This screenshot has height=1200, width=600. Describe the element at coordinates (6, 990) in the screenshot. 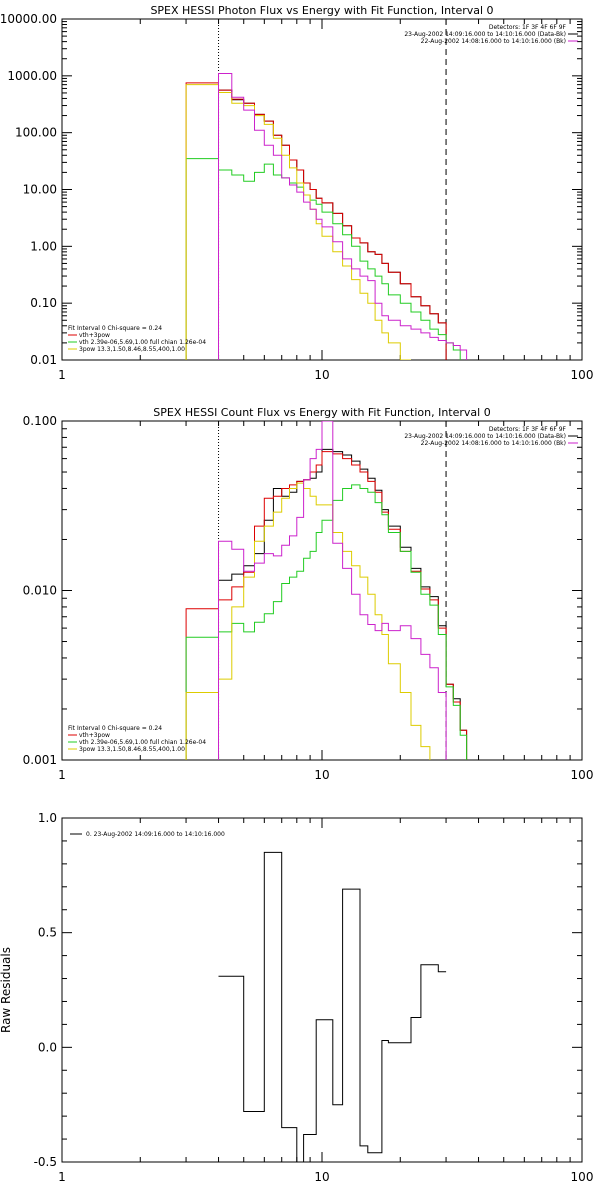

I see `y-axis-label: Raw Residuals` at that location.